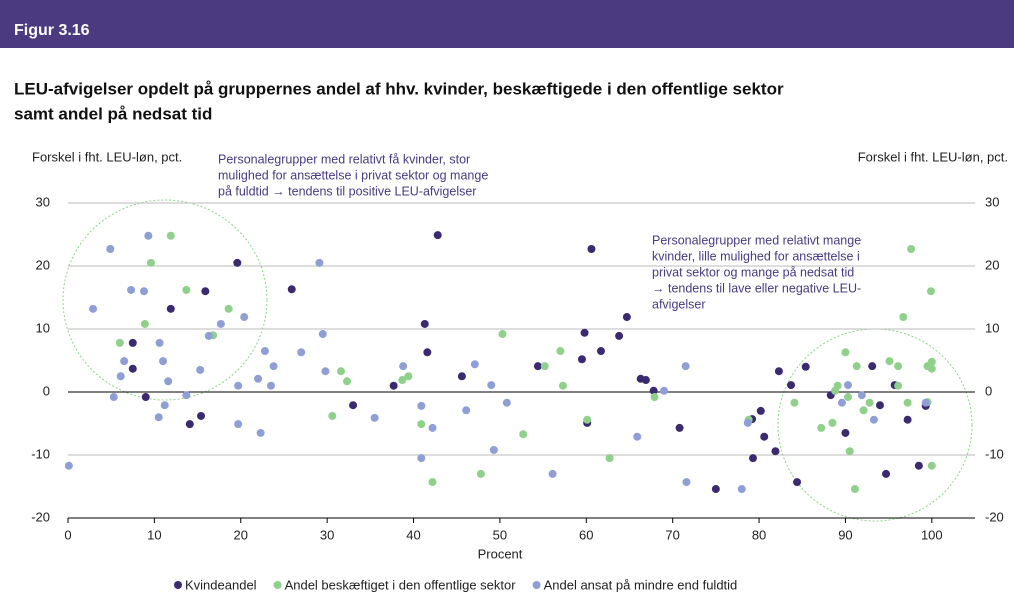 The height and width of the screenshot is (600, 1014). Describe the element at coordinates (241, 534) in the screenshot. I see `x-tick-label: 20` at that location.